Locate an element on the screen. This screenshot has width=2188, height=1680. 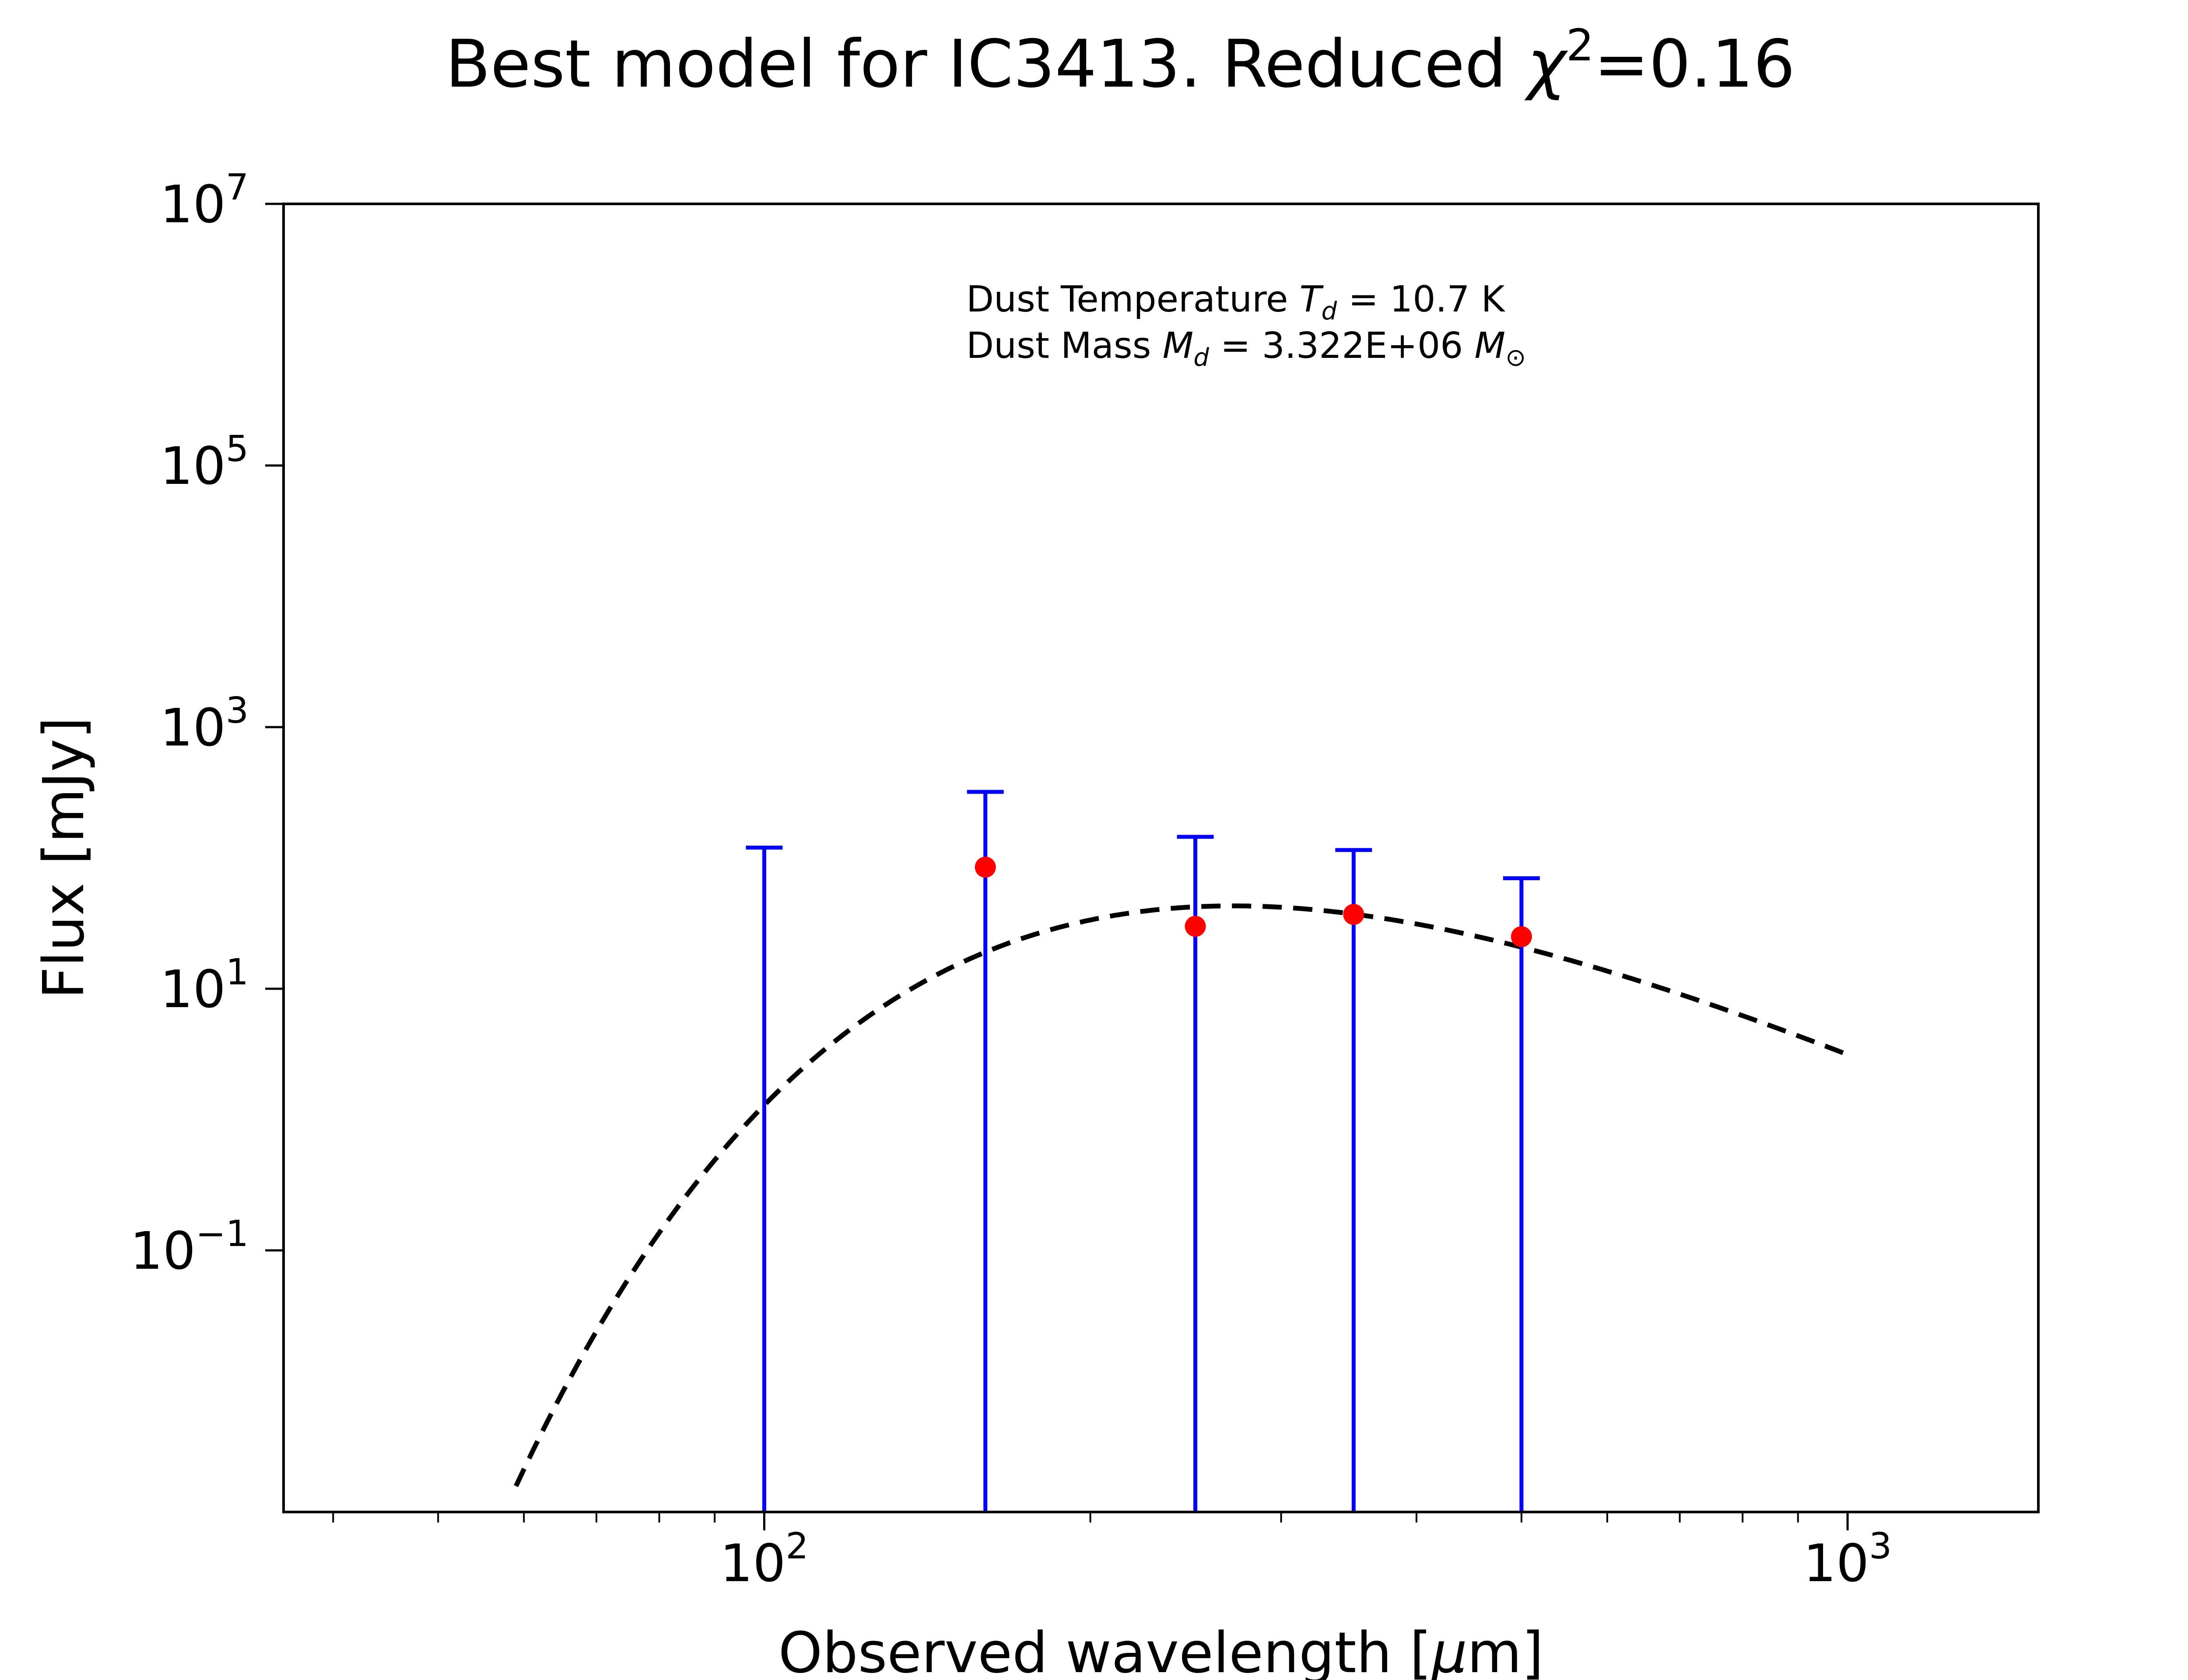
annotation-line-1: Dust Temperature Td = 10.7 K is located at coordinates (1236, 302).